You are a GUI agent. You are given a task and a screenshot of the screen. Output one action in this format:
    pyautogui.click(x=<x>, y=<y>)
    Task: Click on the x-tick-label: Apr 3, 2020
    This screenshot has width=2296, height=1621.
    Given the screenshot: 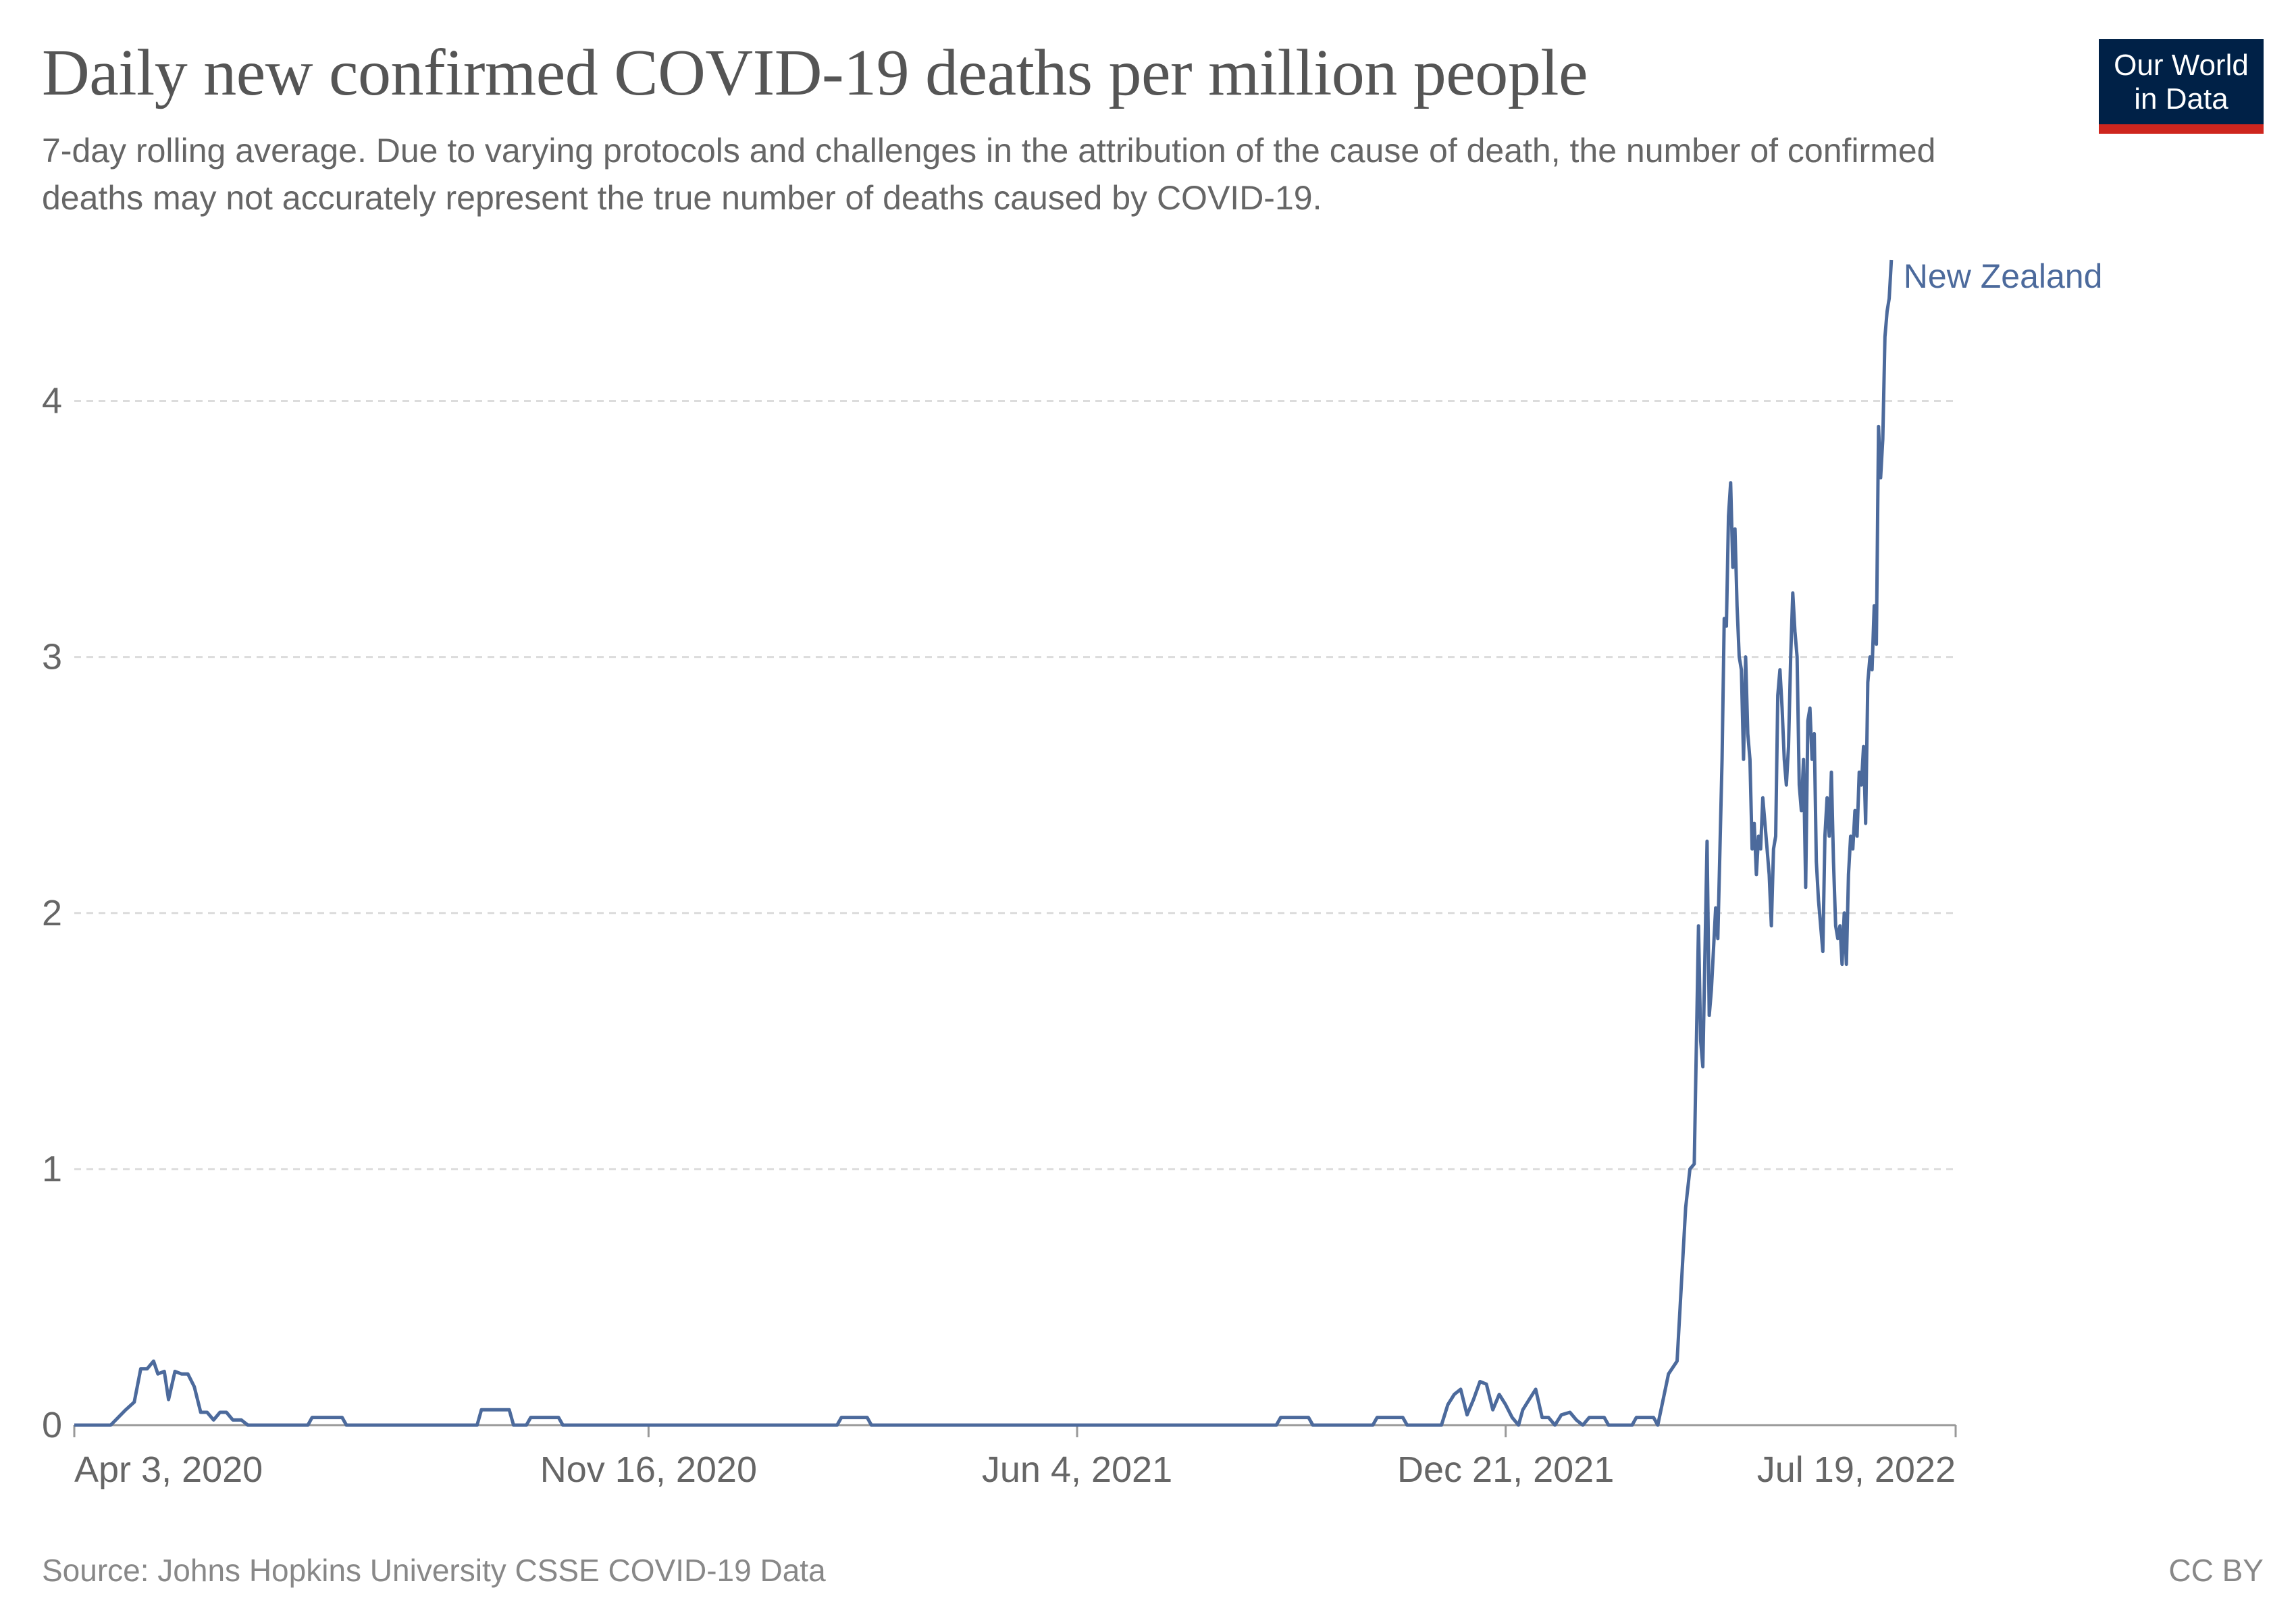 What is the action you would take?
    pyautogui.click(x=169, y=1469)
    